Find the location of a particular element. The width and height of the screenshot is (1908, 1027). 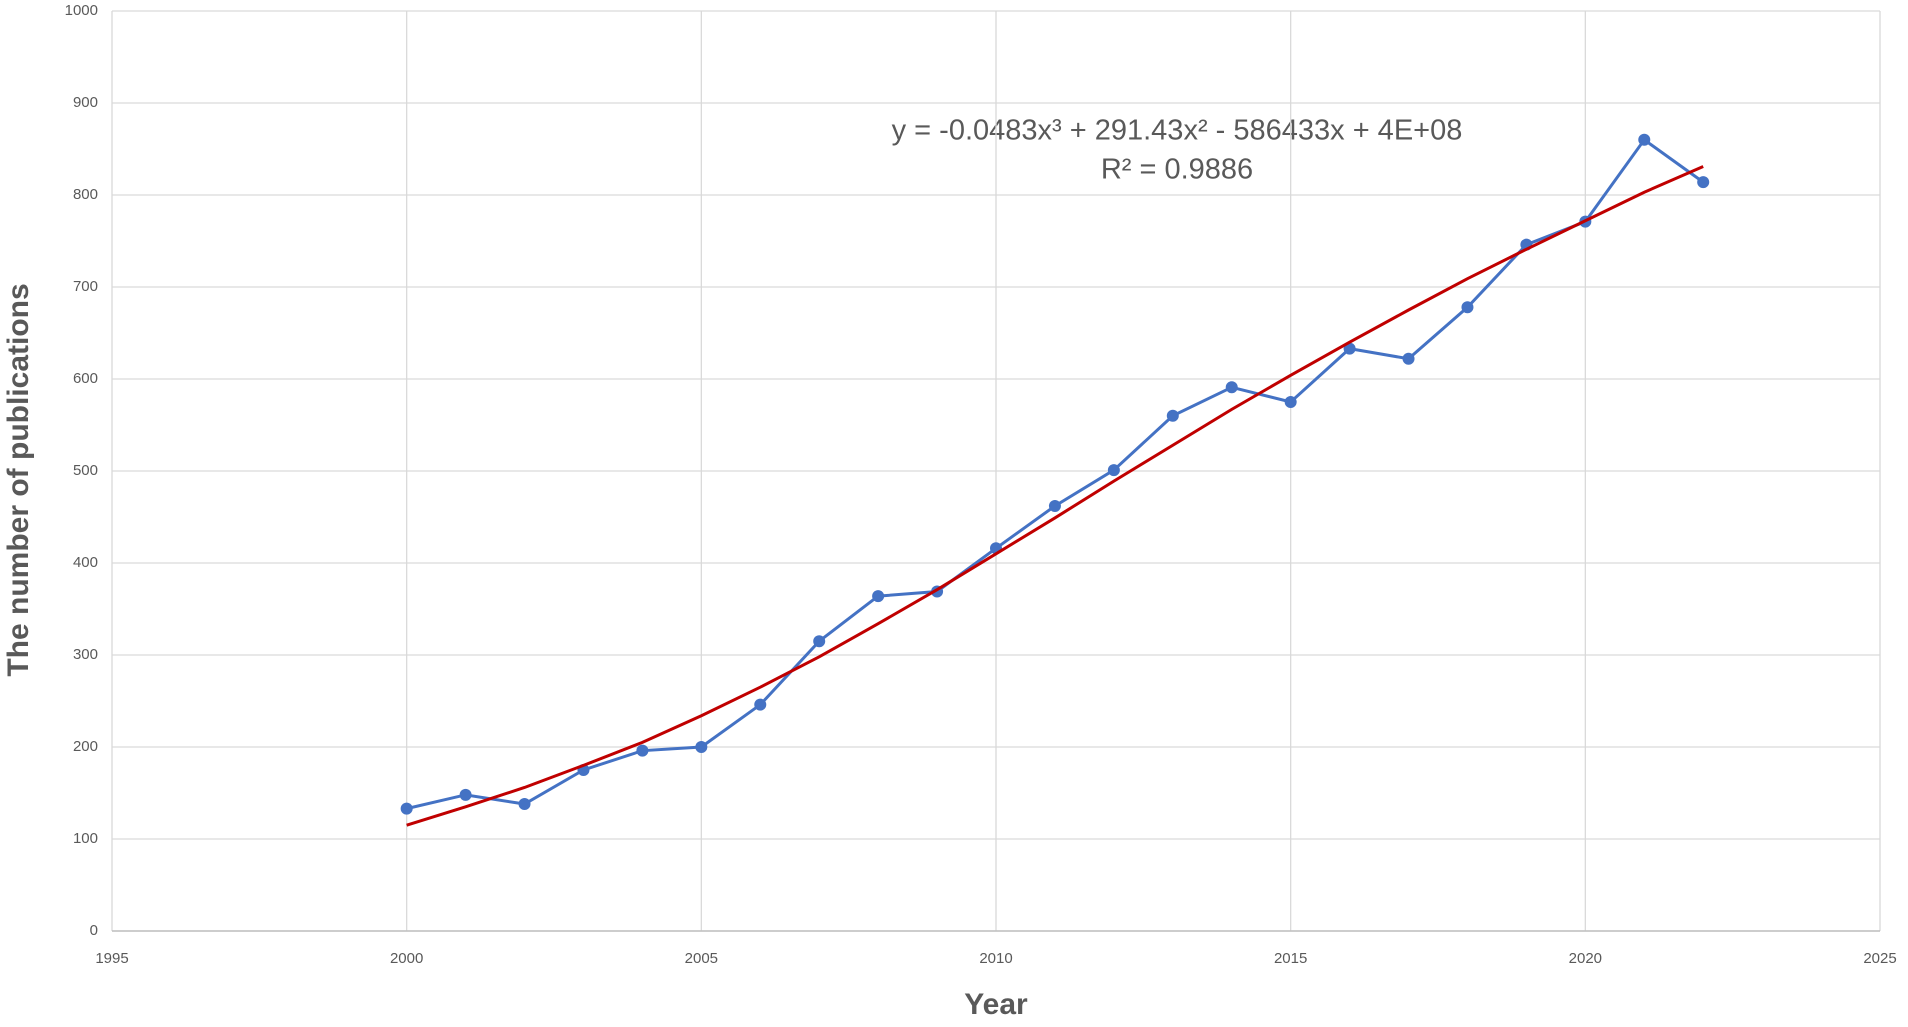

y-tick-label: 200 is located at coordinates (85, 746).